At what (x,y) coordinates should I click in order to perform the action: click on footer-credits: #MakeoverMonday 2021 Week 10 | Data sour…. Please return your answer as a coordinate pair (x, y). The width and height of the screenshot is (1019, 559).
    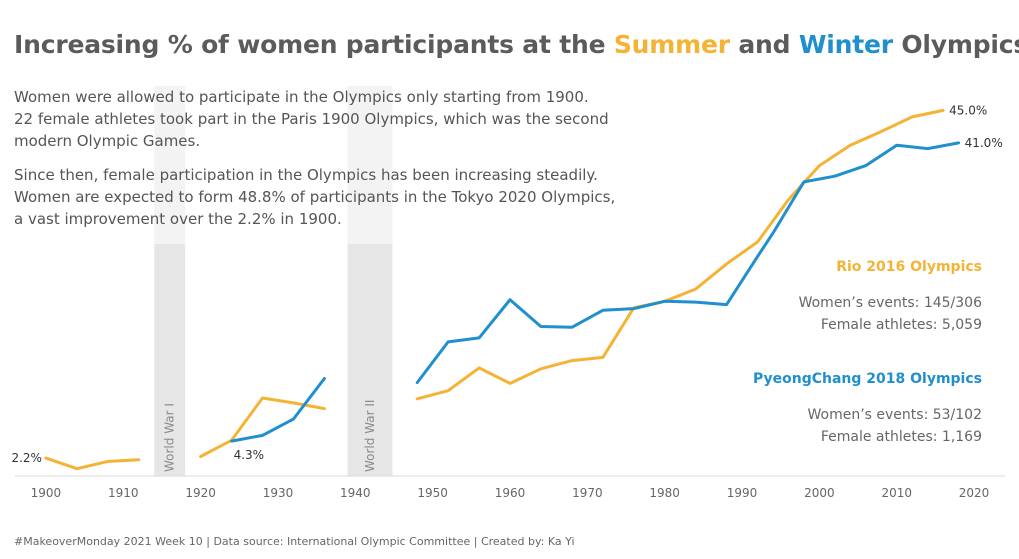
    Looking at the image, I should click on (294, 541).